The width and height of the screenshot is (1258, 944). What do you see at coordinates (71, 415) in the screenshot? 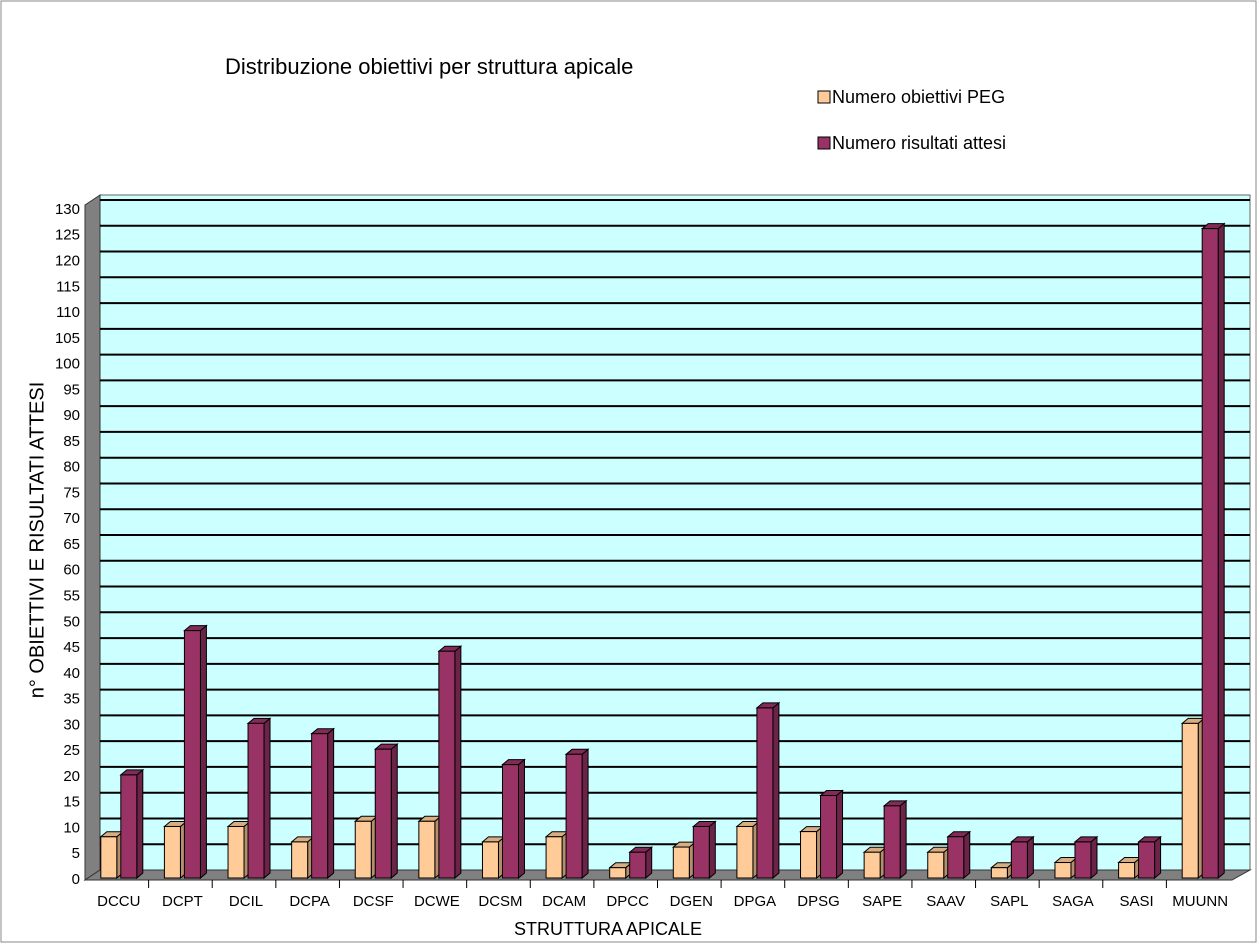
I see `y-tick-label: 90` at bounding box center [71, 415].